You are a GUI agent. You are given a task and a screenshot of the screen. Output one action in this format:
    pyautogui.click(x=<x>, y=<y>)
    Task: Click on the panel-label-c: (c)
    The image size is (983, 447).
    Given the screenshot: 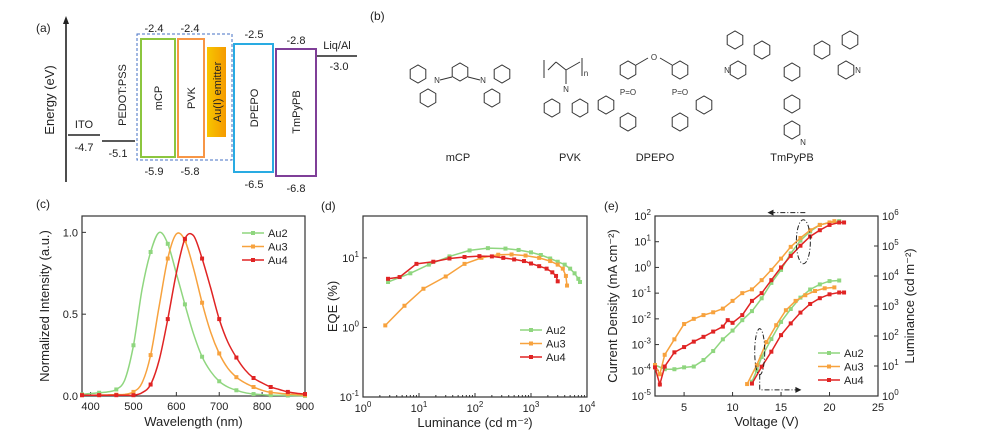 What is the action you would take?
    pyautogui.click(x=43, y=204)
    